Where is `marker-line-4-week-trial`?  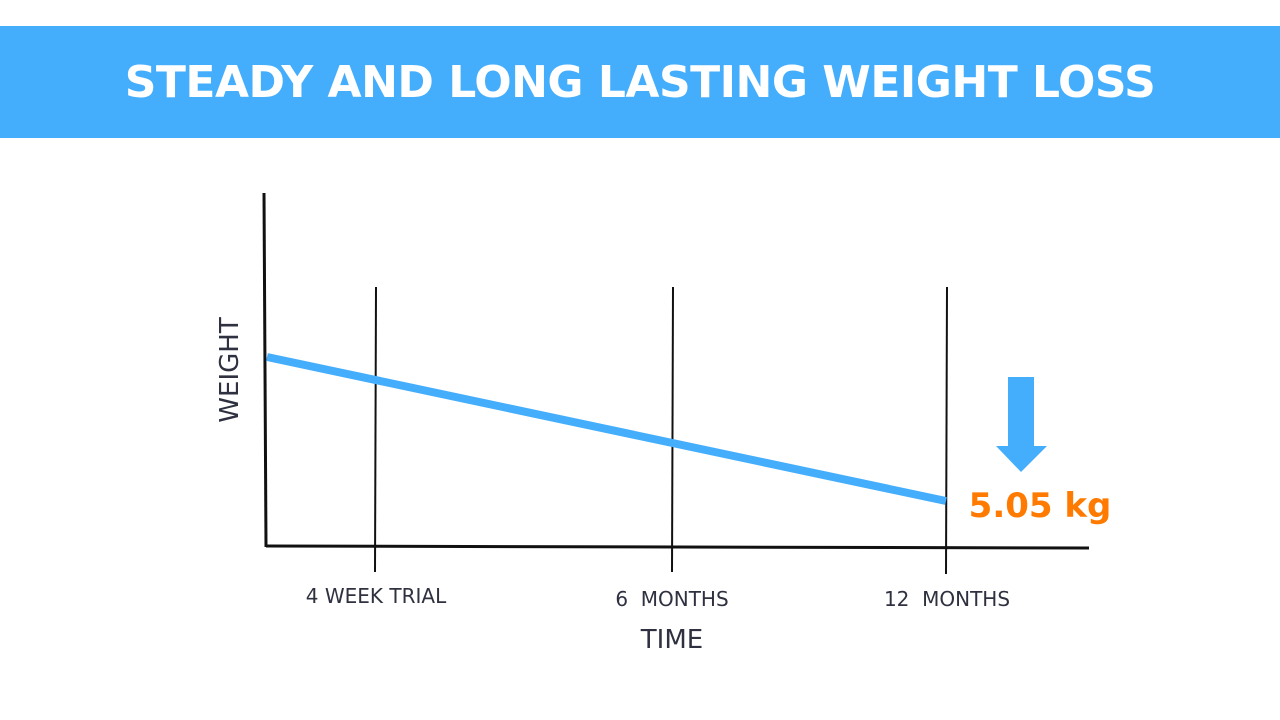
marker-line-4-week-trial is located at coordinates (375, 429).